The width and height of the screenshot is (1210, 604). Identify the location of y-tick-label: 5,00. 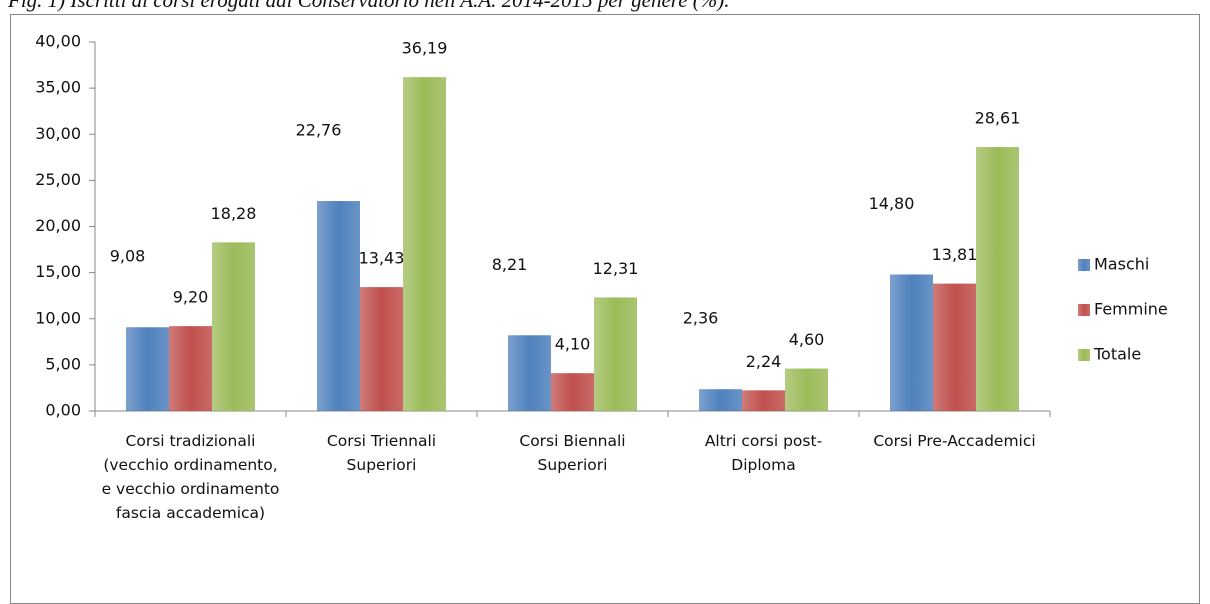
(63, 363).